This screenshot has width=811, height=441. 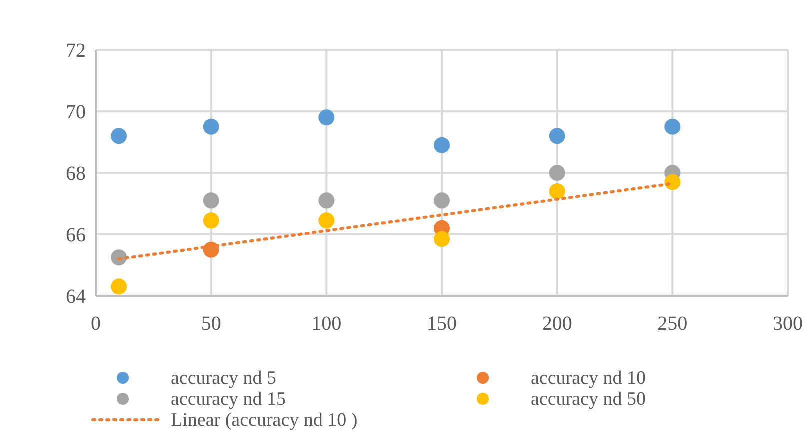 I want to click on legend-label: accuracy nd 5, so click(x=223, y=378).